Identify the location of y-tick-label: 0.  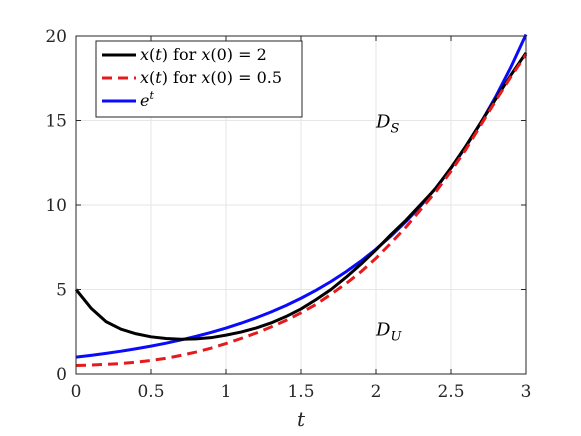
(61, 375).